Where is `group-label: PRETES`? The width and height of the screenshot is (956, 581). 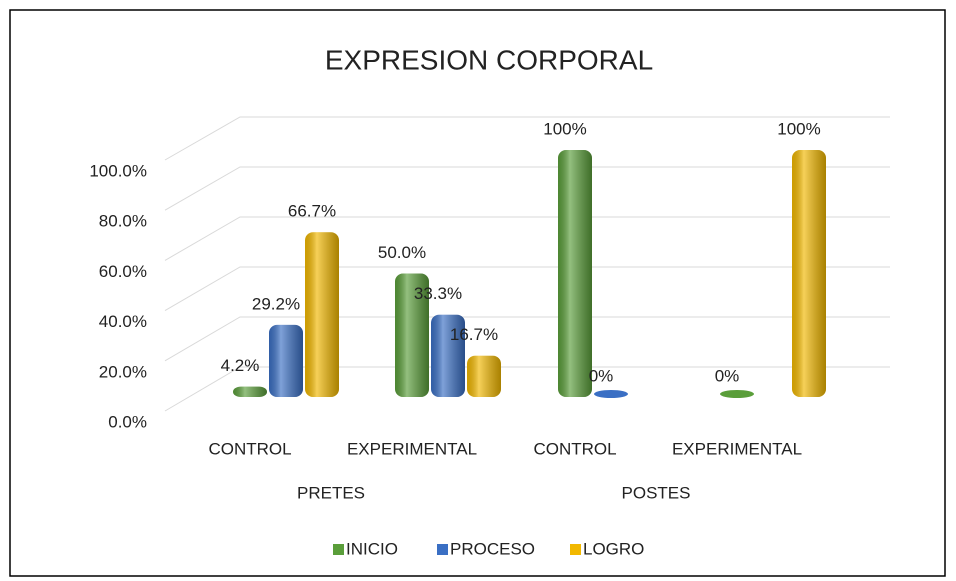
group-label: PRETES is located at coordinates (331, 492).